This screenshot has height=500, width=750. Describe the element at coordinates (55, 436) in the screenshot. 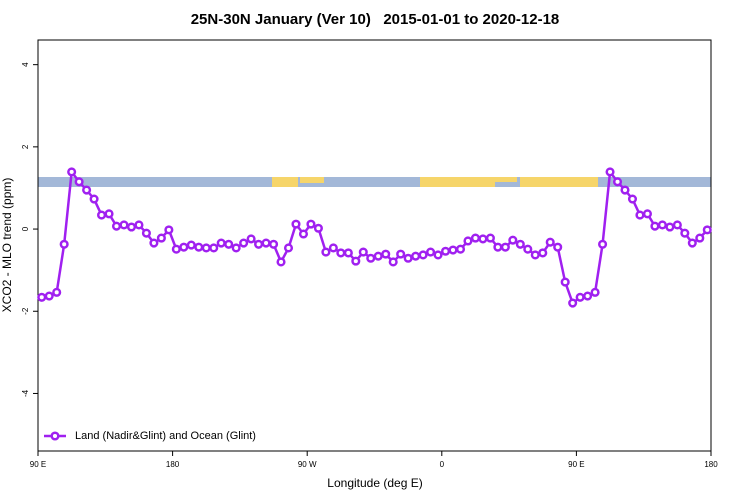

I see `legend-marker` at that location.